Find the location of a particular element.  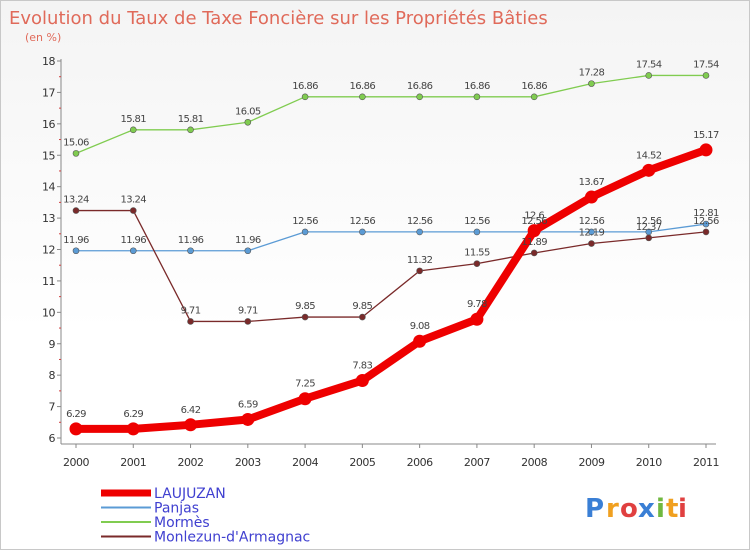

legend-entry-label: LAUJUZAN is located at coordinates (190, 494).